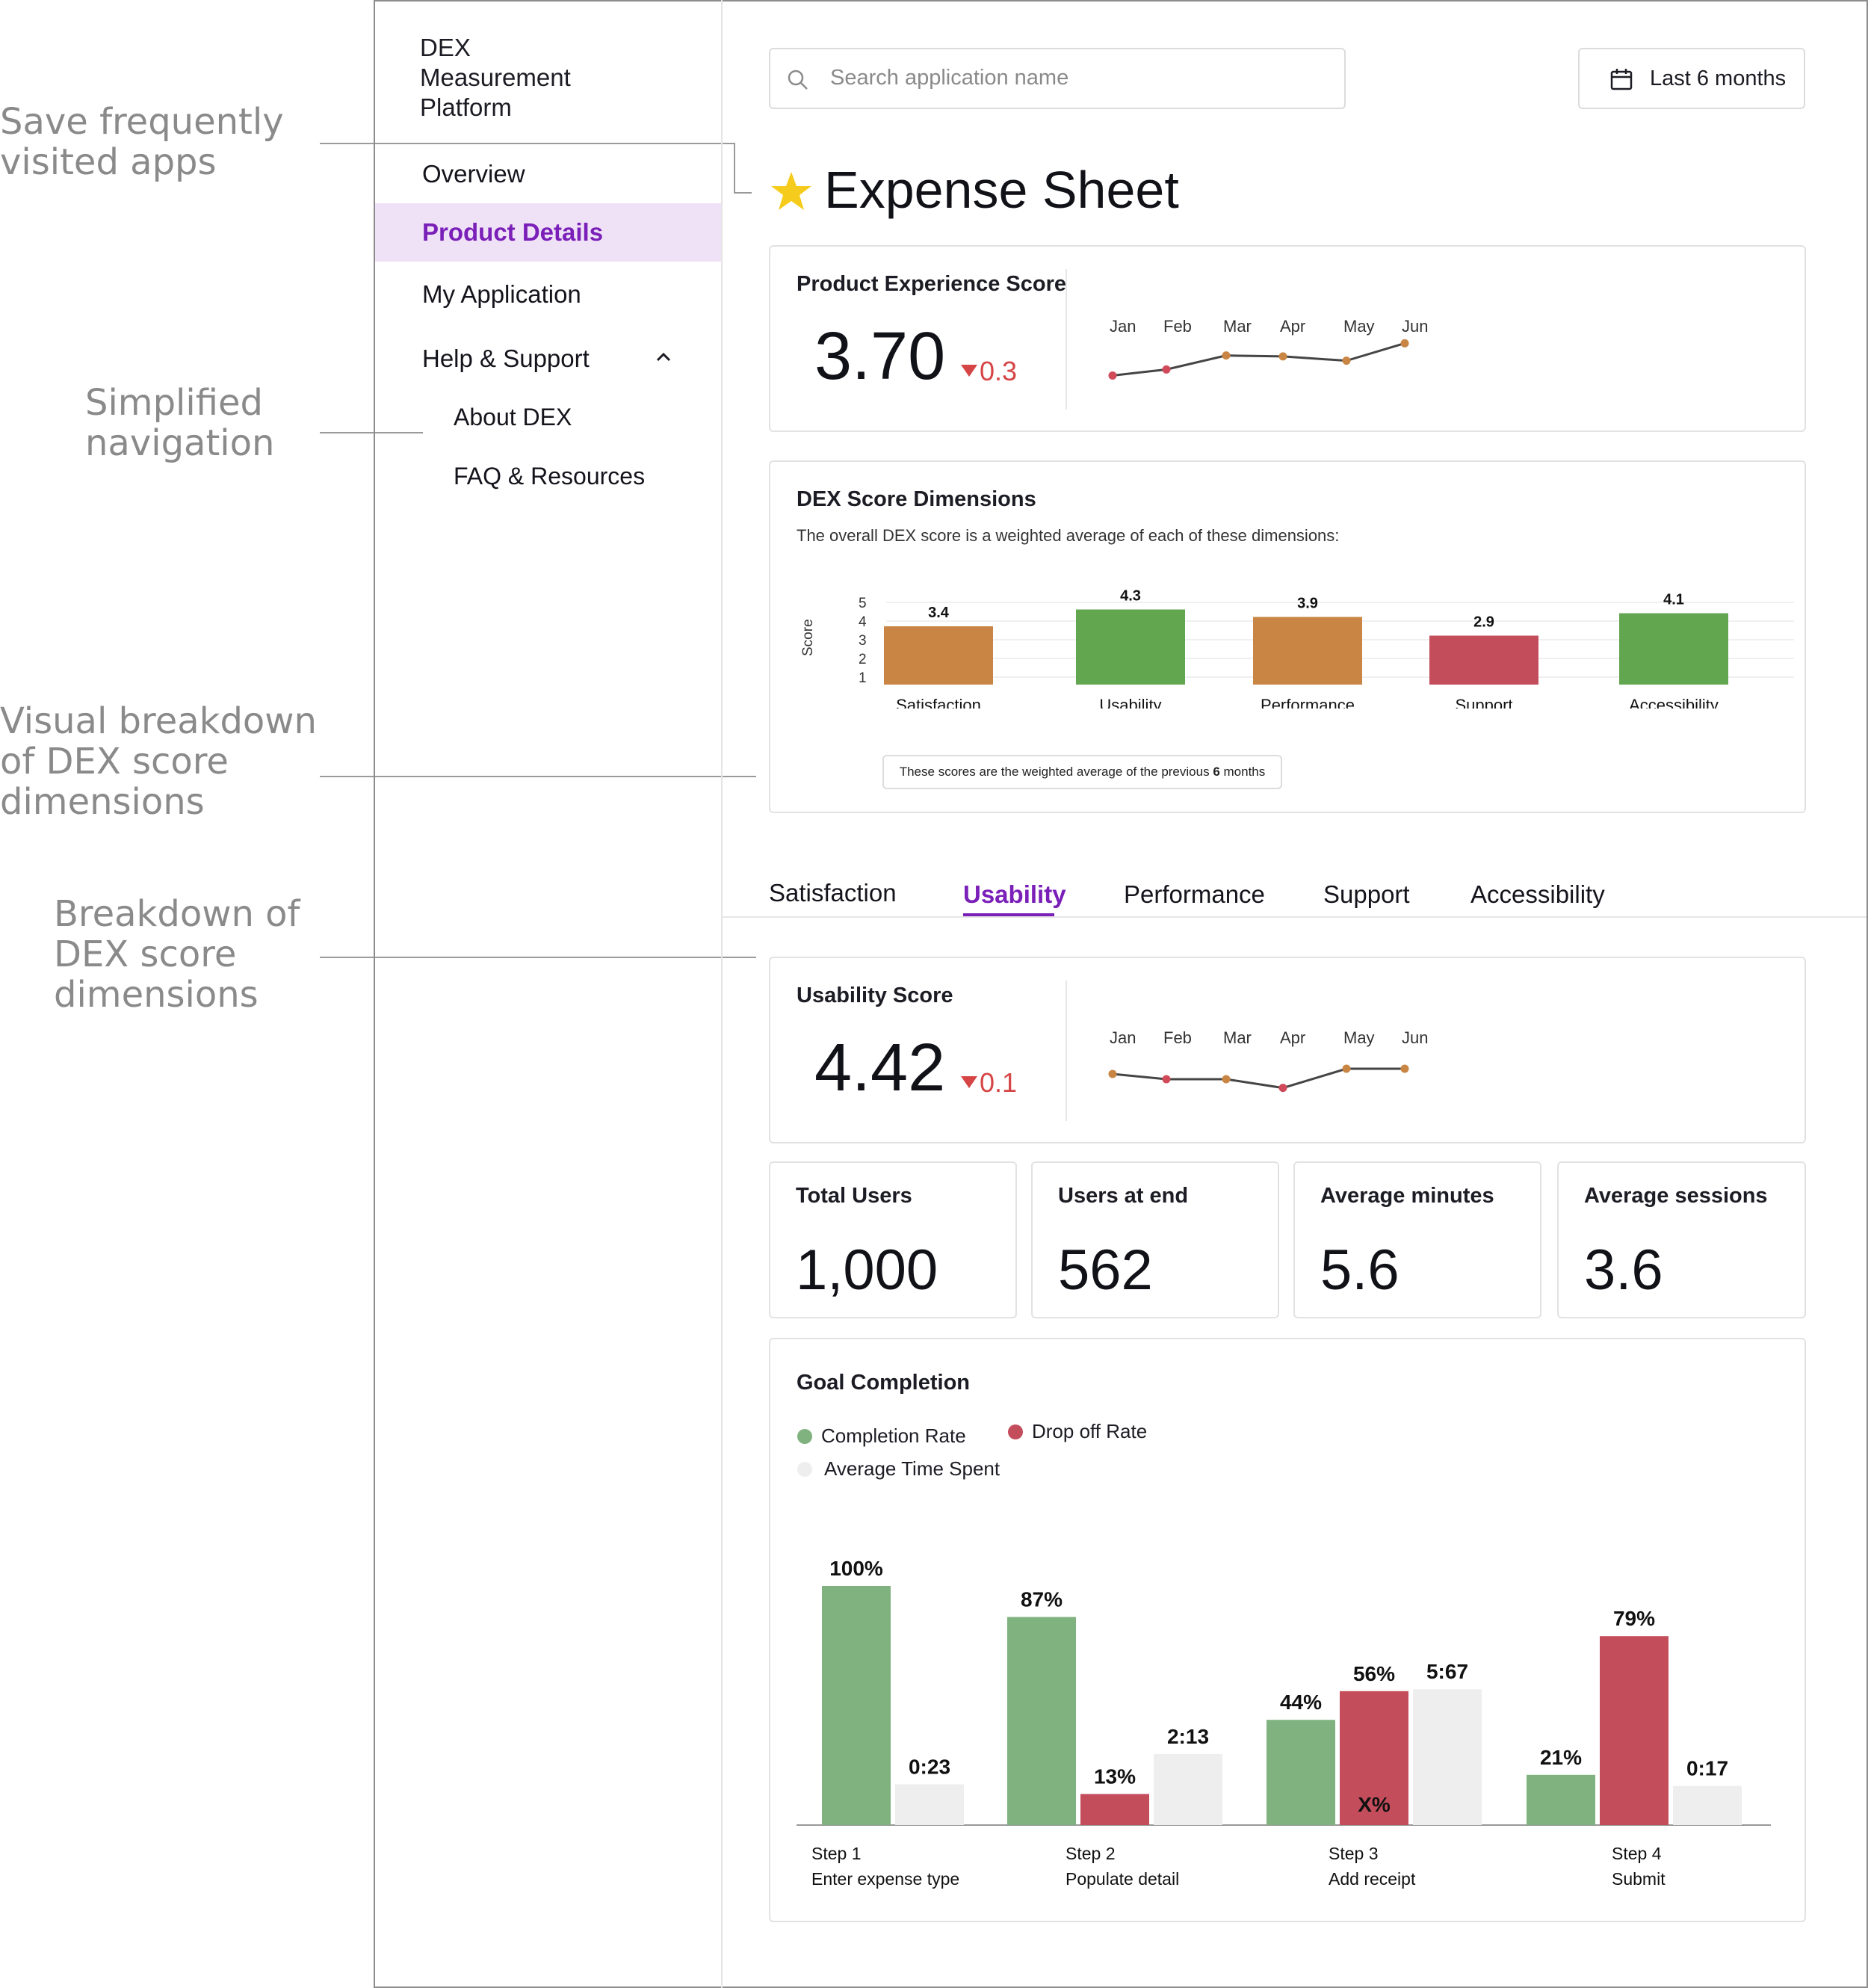 This screenshot has height=1988, width=1868. I want to click on sidebar-item-overview: Overview, so click(473, 174).